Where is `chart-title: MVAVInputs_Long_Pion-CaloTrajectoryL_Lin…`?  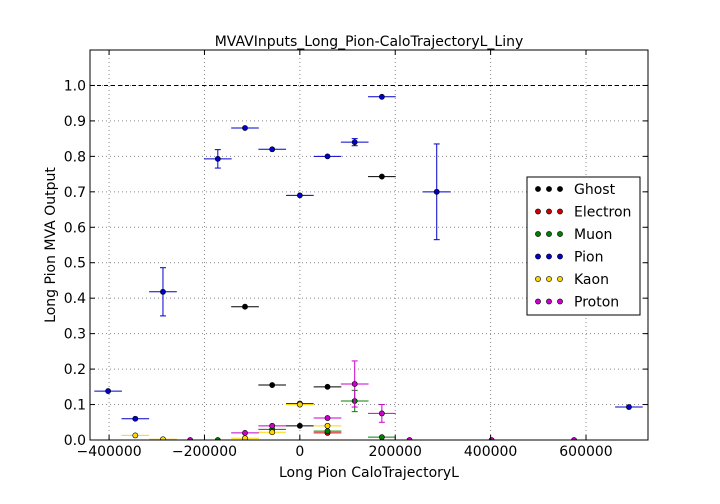
chart-title: MVAVInputs_Long_Pion-CaloTrajectoryL_Lin… is located at coordinates (369, 42).